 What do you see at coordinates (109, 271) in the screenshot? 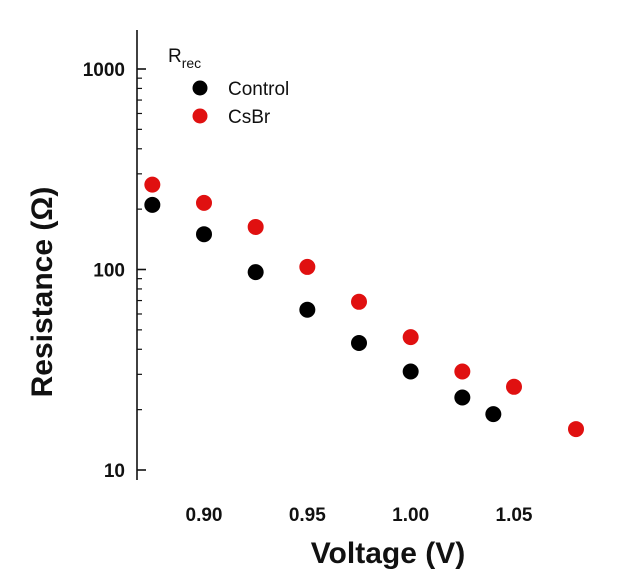
I see `y-tick-label: 100` at bounding box center [109, 271].